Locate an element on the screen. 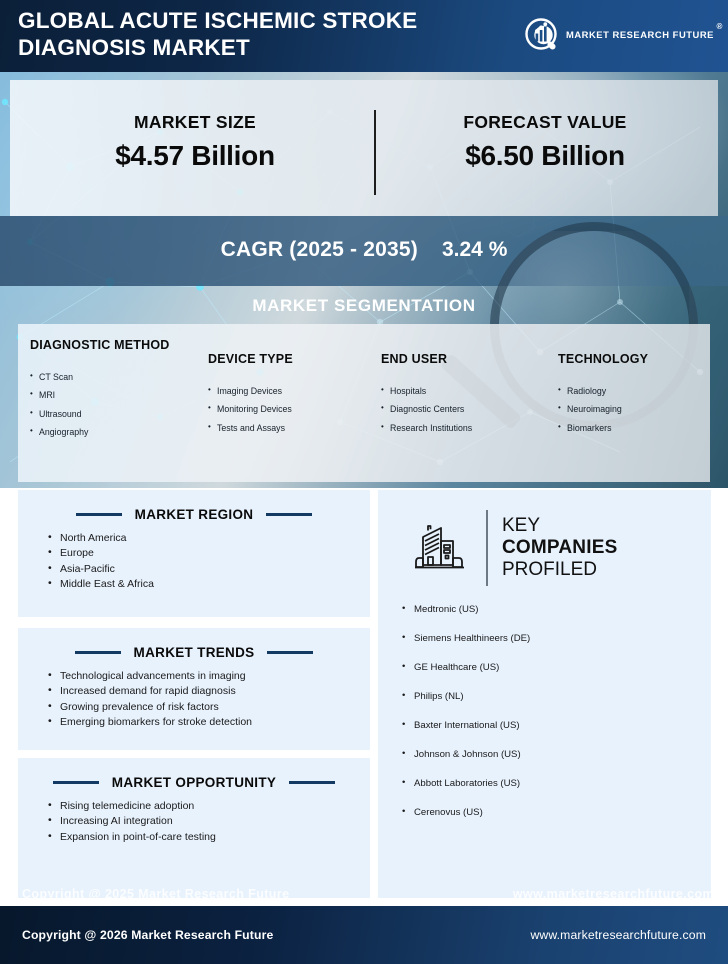  segment-item: Research Institutions is located at coordinates (463, 427).